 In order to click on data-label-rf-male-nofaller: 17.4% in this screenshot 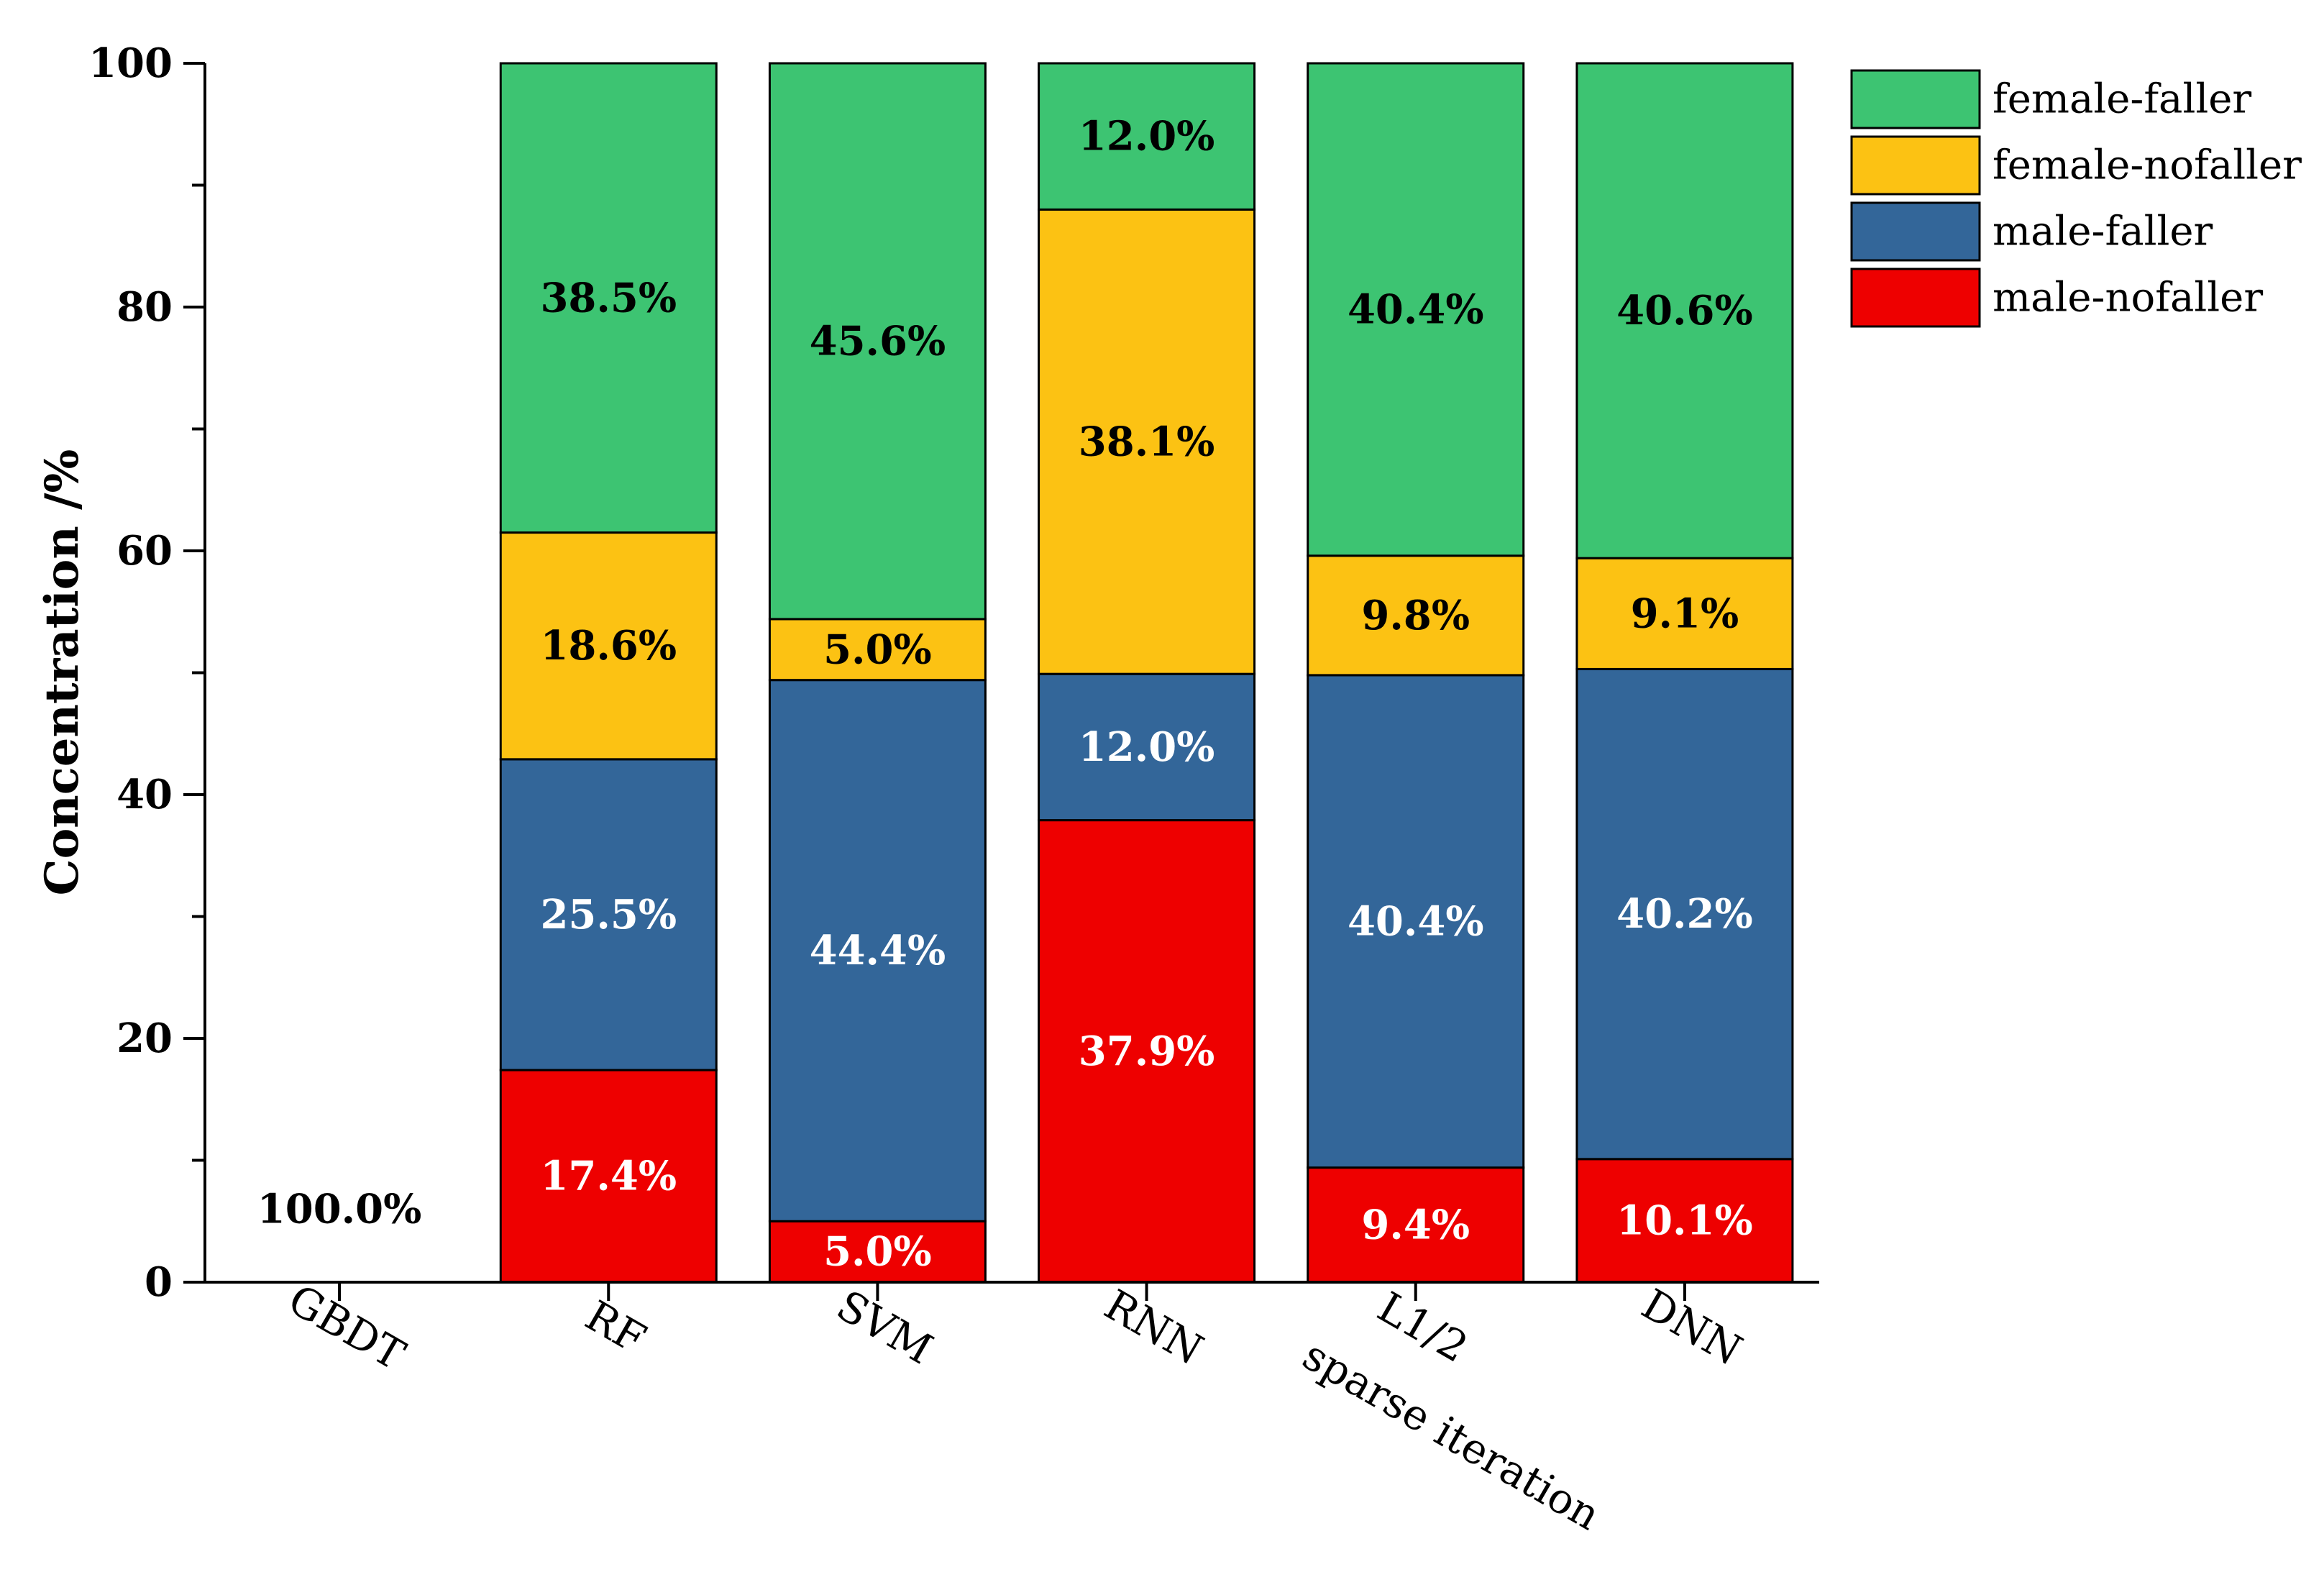, I will do `click(608, 1176)`.